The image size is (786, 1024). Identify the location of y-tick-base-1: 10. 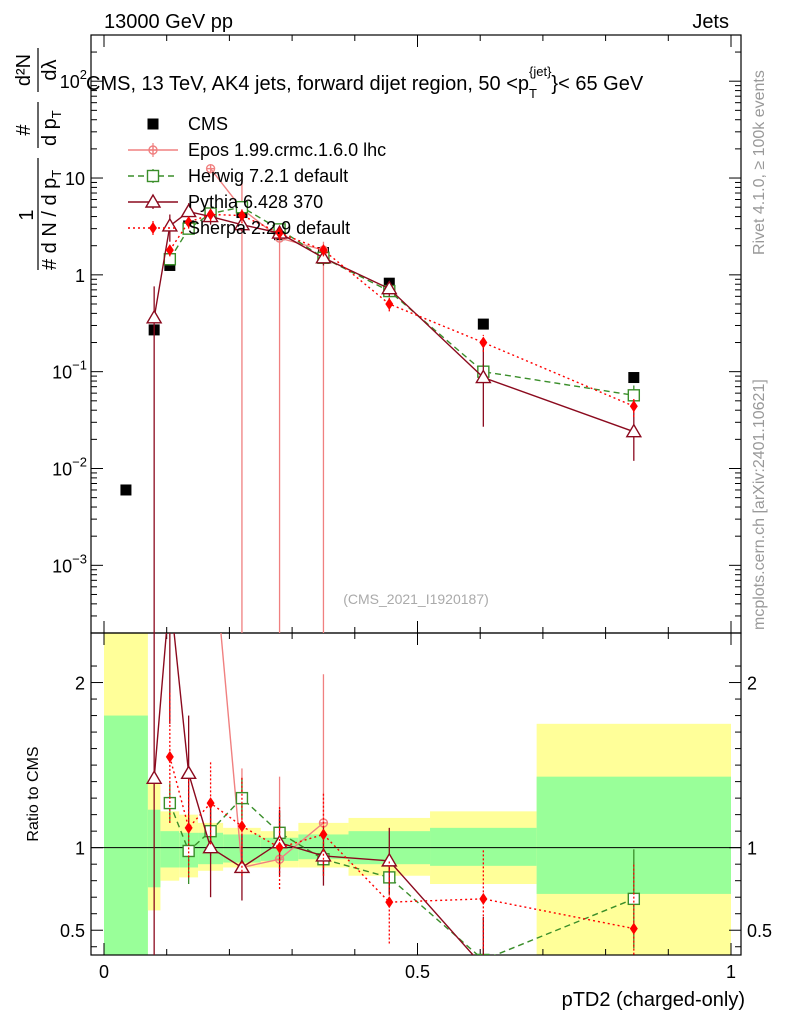
(62, 469).